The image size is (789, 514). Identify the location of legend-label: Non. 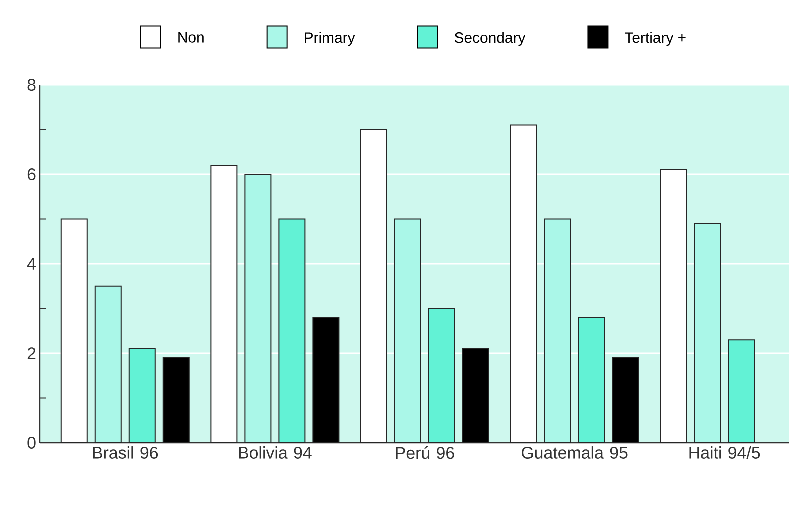
(191, 37).